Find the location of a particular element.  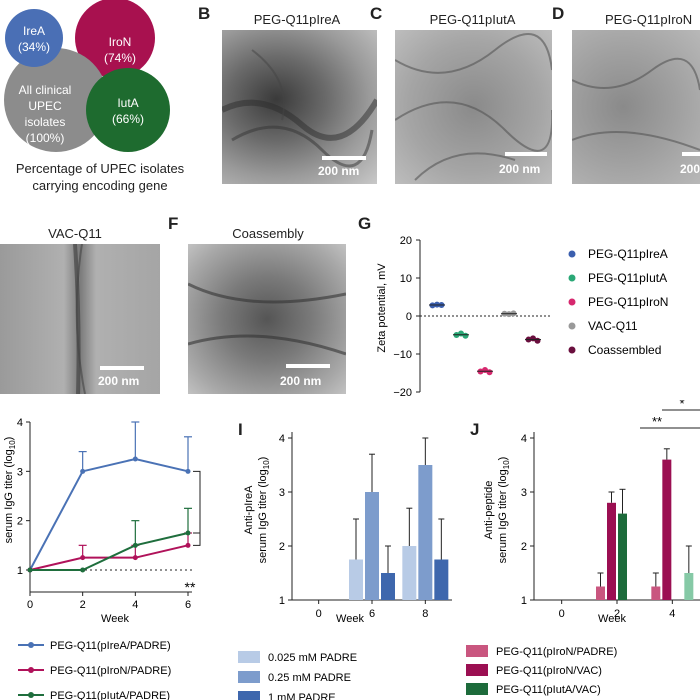

j-legend-label: PEG-Q11(pIroN/VAC) is located at coordinates (549, 671).